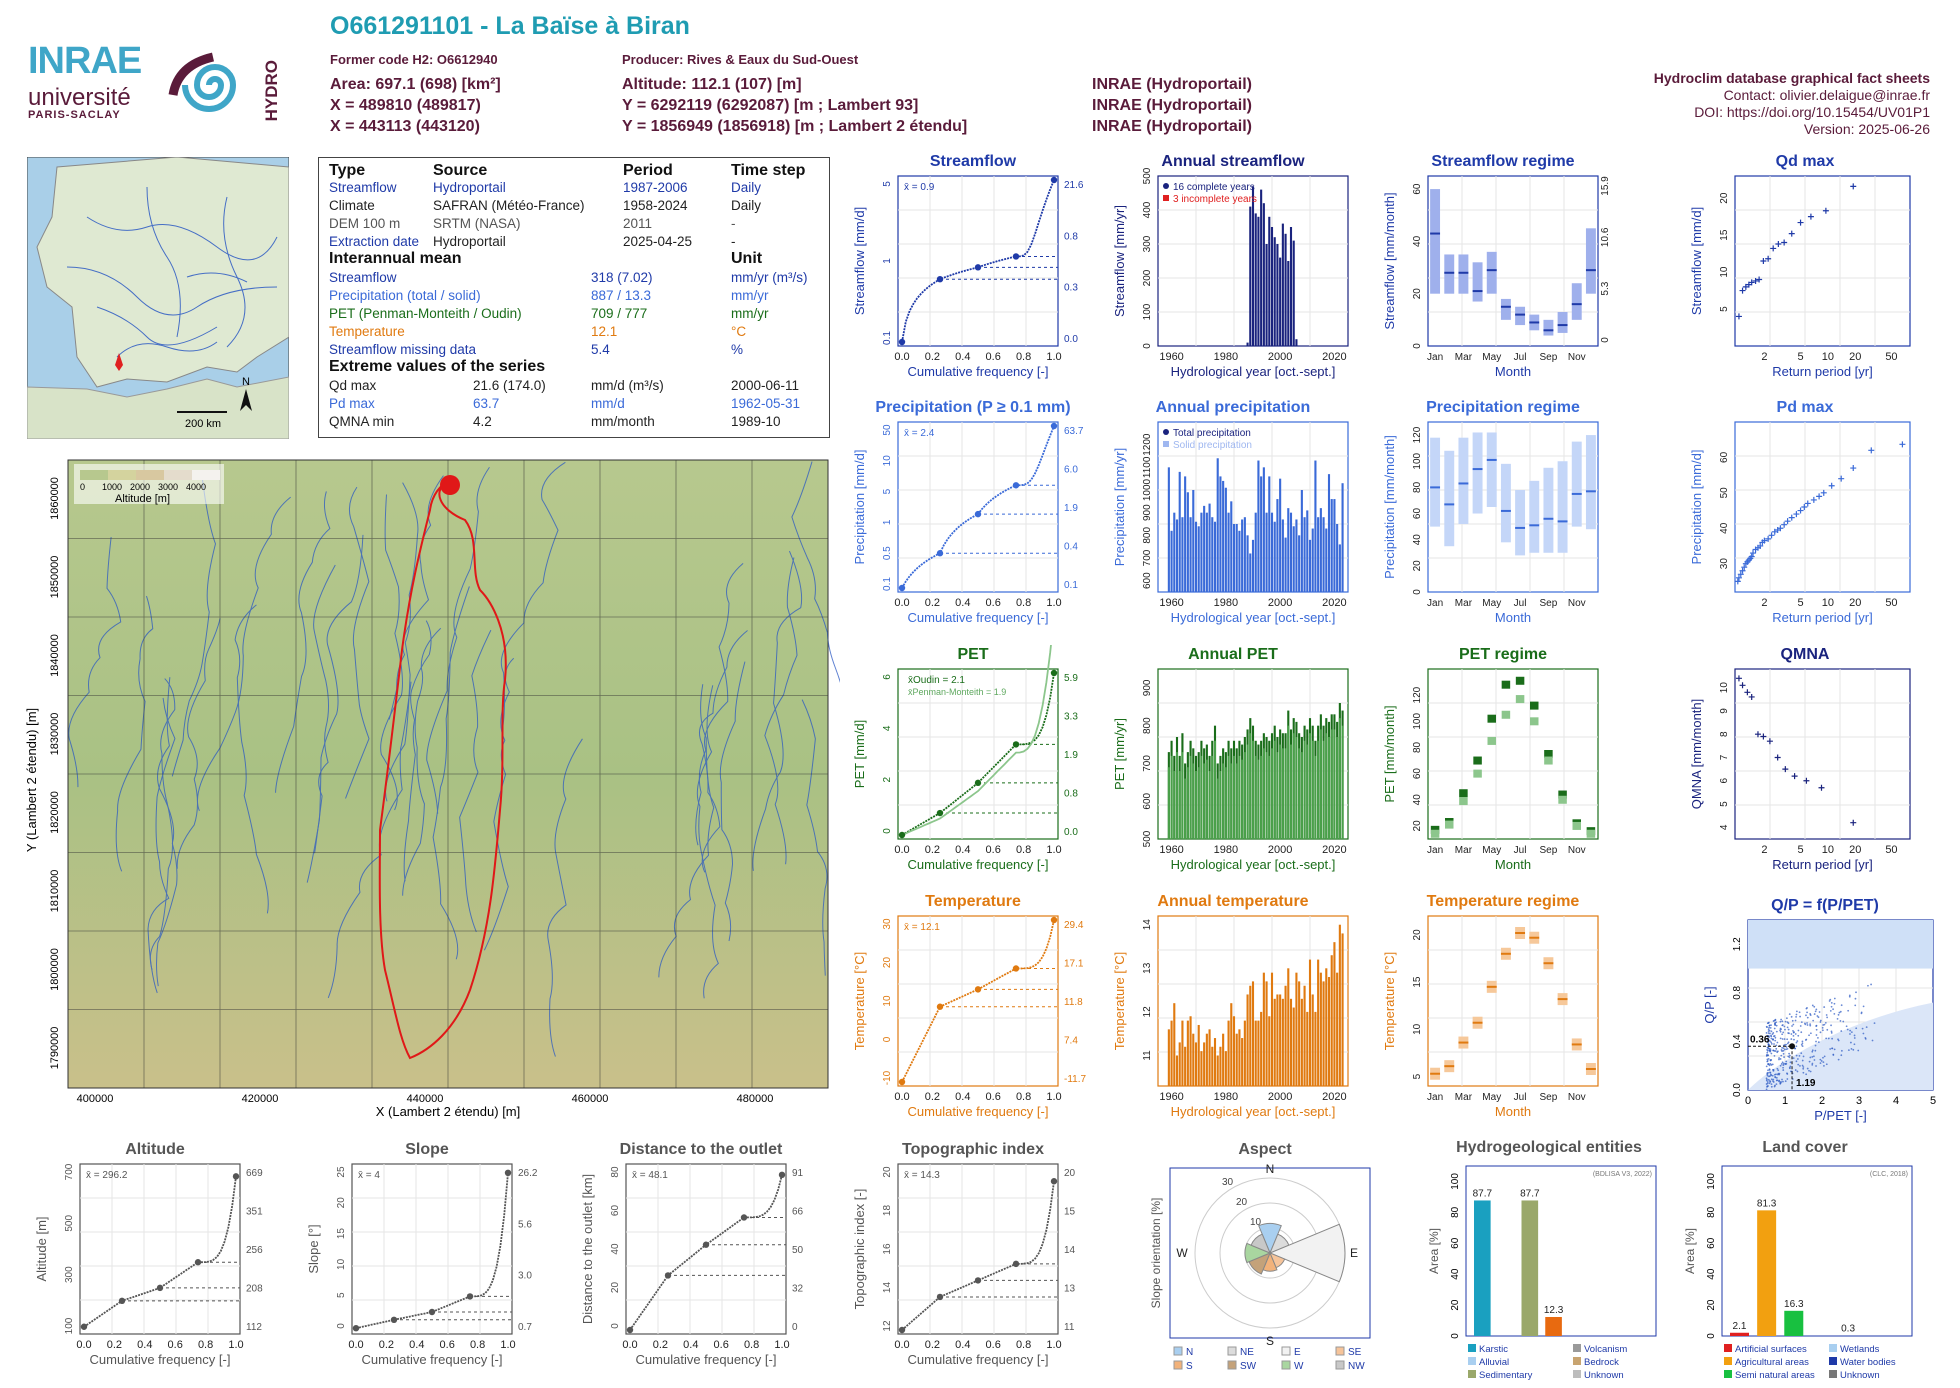  Describe the element at coordinates (1840, 1115) in the screenshot. I see `x-axis-label: P/PET [-]` at that location.